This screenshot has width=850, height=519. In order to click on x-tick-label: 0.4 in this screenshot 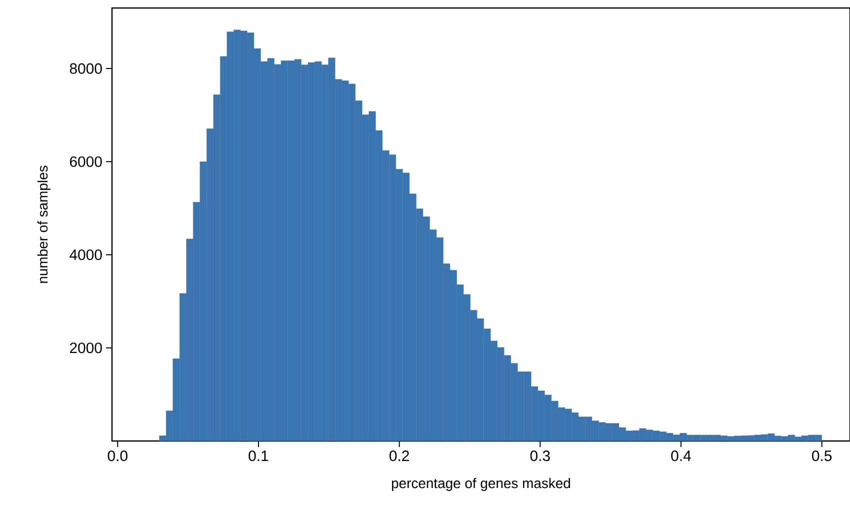, I will do `click(681, 456)`.